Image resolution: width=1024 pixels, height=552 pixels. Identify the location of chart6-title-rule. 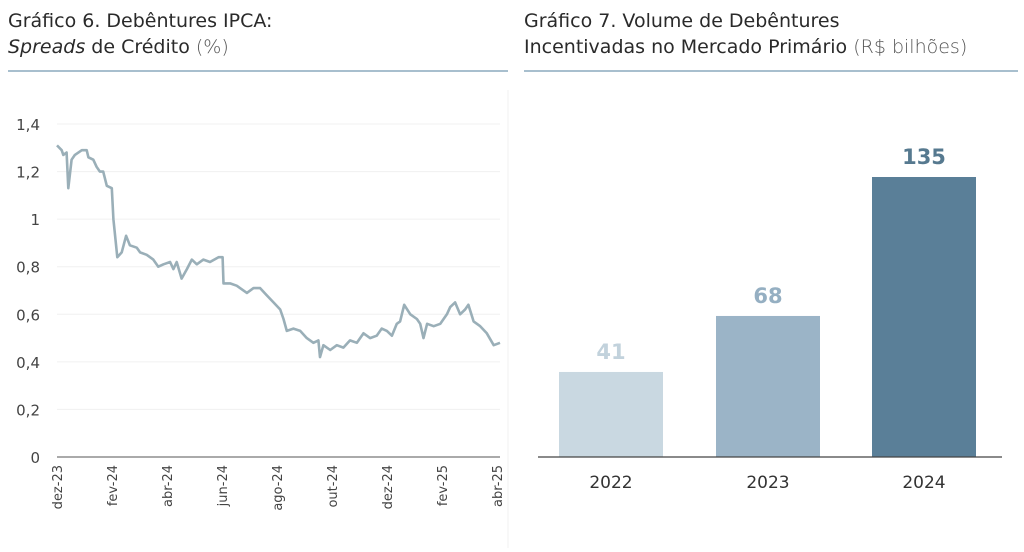
(258, 71).